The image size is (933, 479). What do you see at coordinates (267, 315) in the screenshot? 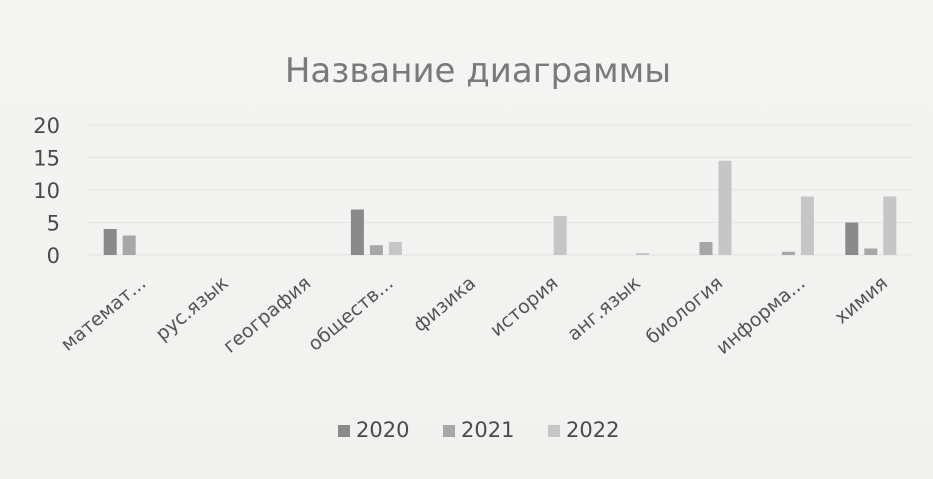
I see `x-tick-label: география` at bounding box center [267, 315].